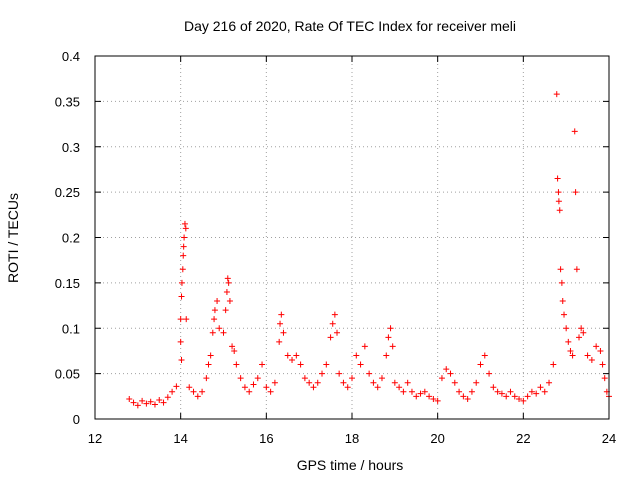  I want to click on x-tick-label: 24, so click(609, 438).